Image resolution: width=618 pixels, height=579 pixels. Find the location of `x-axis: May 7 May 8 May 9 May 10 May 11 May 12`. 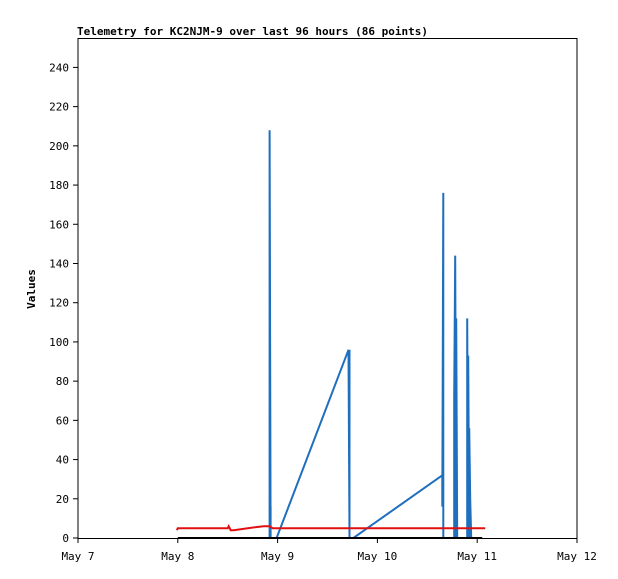

x-axis: May 7 May 8 May 9 May 10 May 11 May 12 is located at coordinates (329, 550).